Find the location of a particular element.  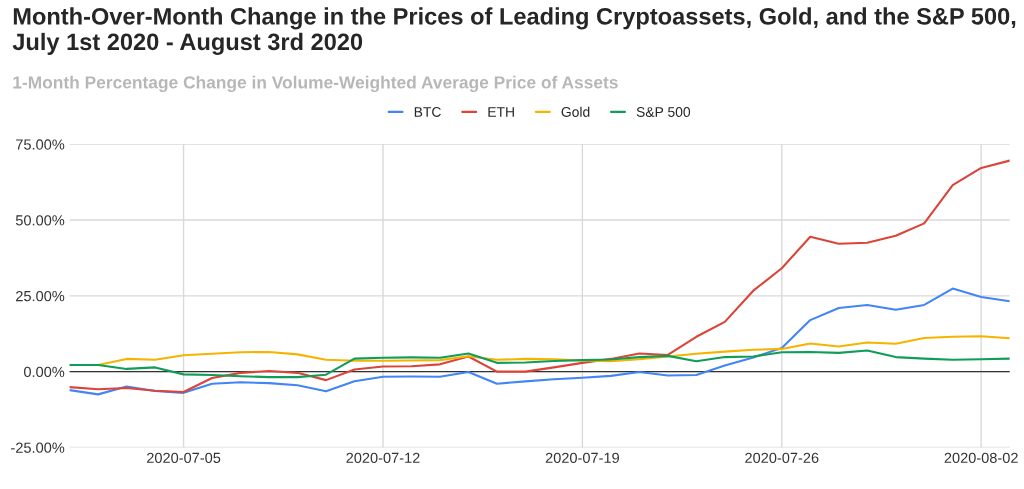

legend-label: ETH is located at coordinates (501, 112).